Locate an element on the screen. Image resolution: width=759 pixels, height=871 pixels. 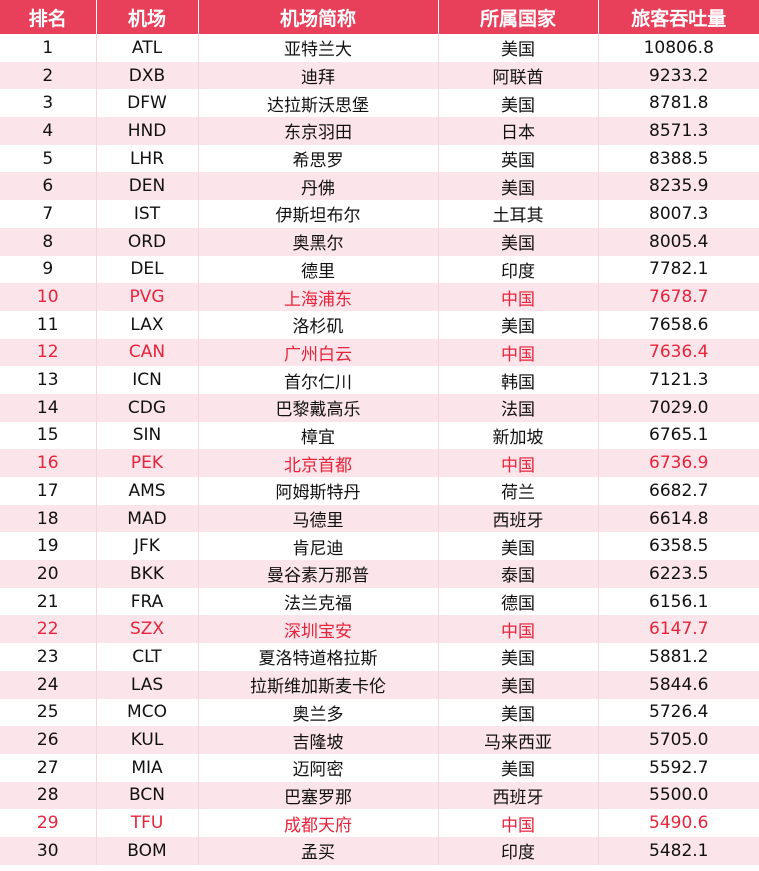
table-row: 15 SIN 樟宜 新加坡 6765.1 is located at coordinates (379, 435).